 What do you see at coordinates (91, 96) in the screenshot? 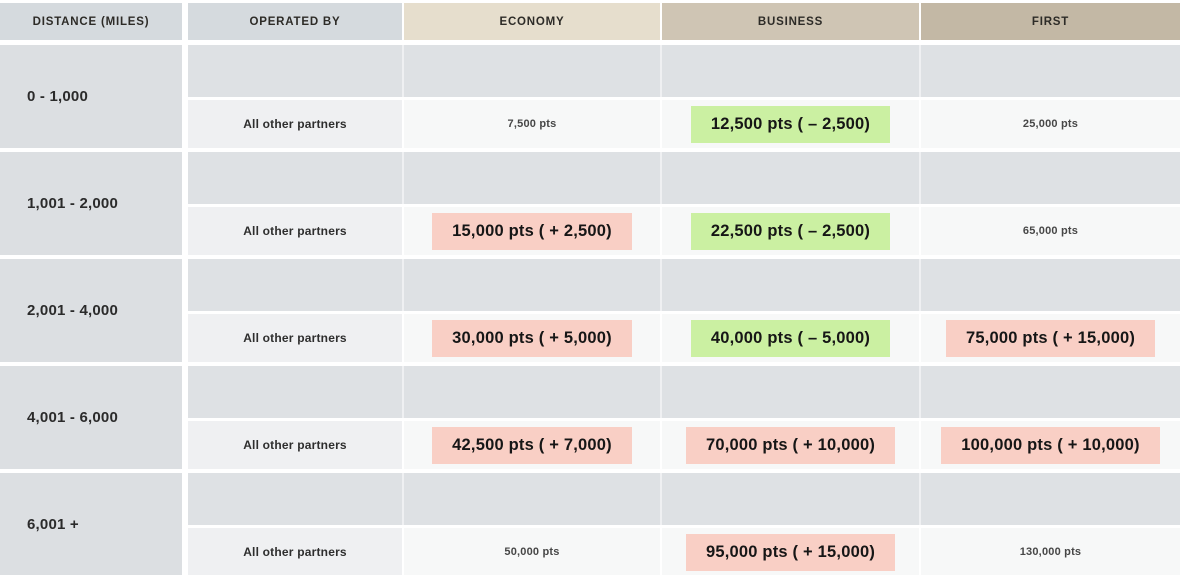
I see `distance-band-label: 0 - 1,000` at bounding box center [91, 96].